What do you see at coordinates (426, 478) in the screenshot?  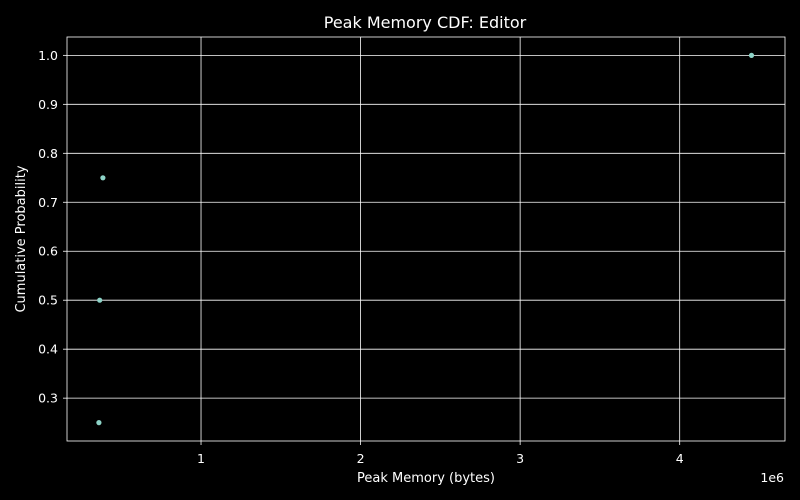 I see `x-axis-label: Peak Memory (bytes)` at bounding box center [426, 478].